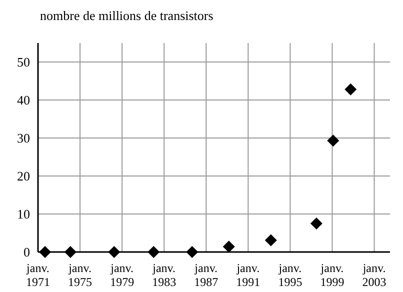 This screenshot has width=403, height=292. I want to click on y-tick-label: 20, so click(23, 176).